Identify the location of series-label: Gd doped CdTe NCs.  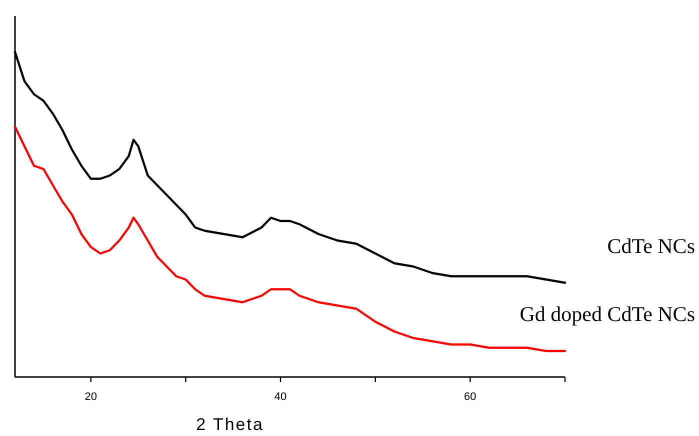
(607, 314).